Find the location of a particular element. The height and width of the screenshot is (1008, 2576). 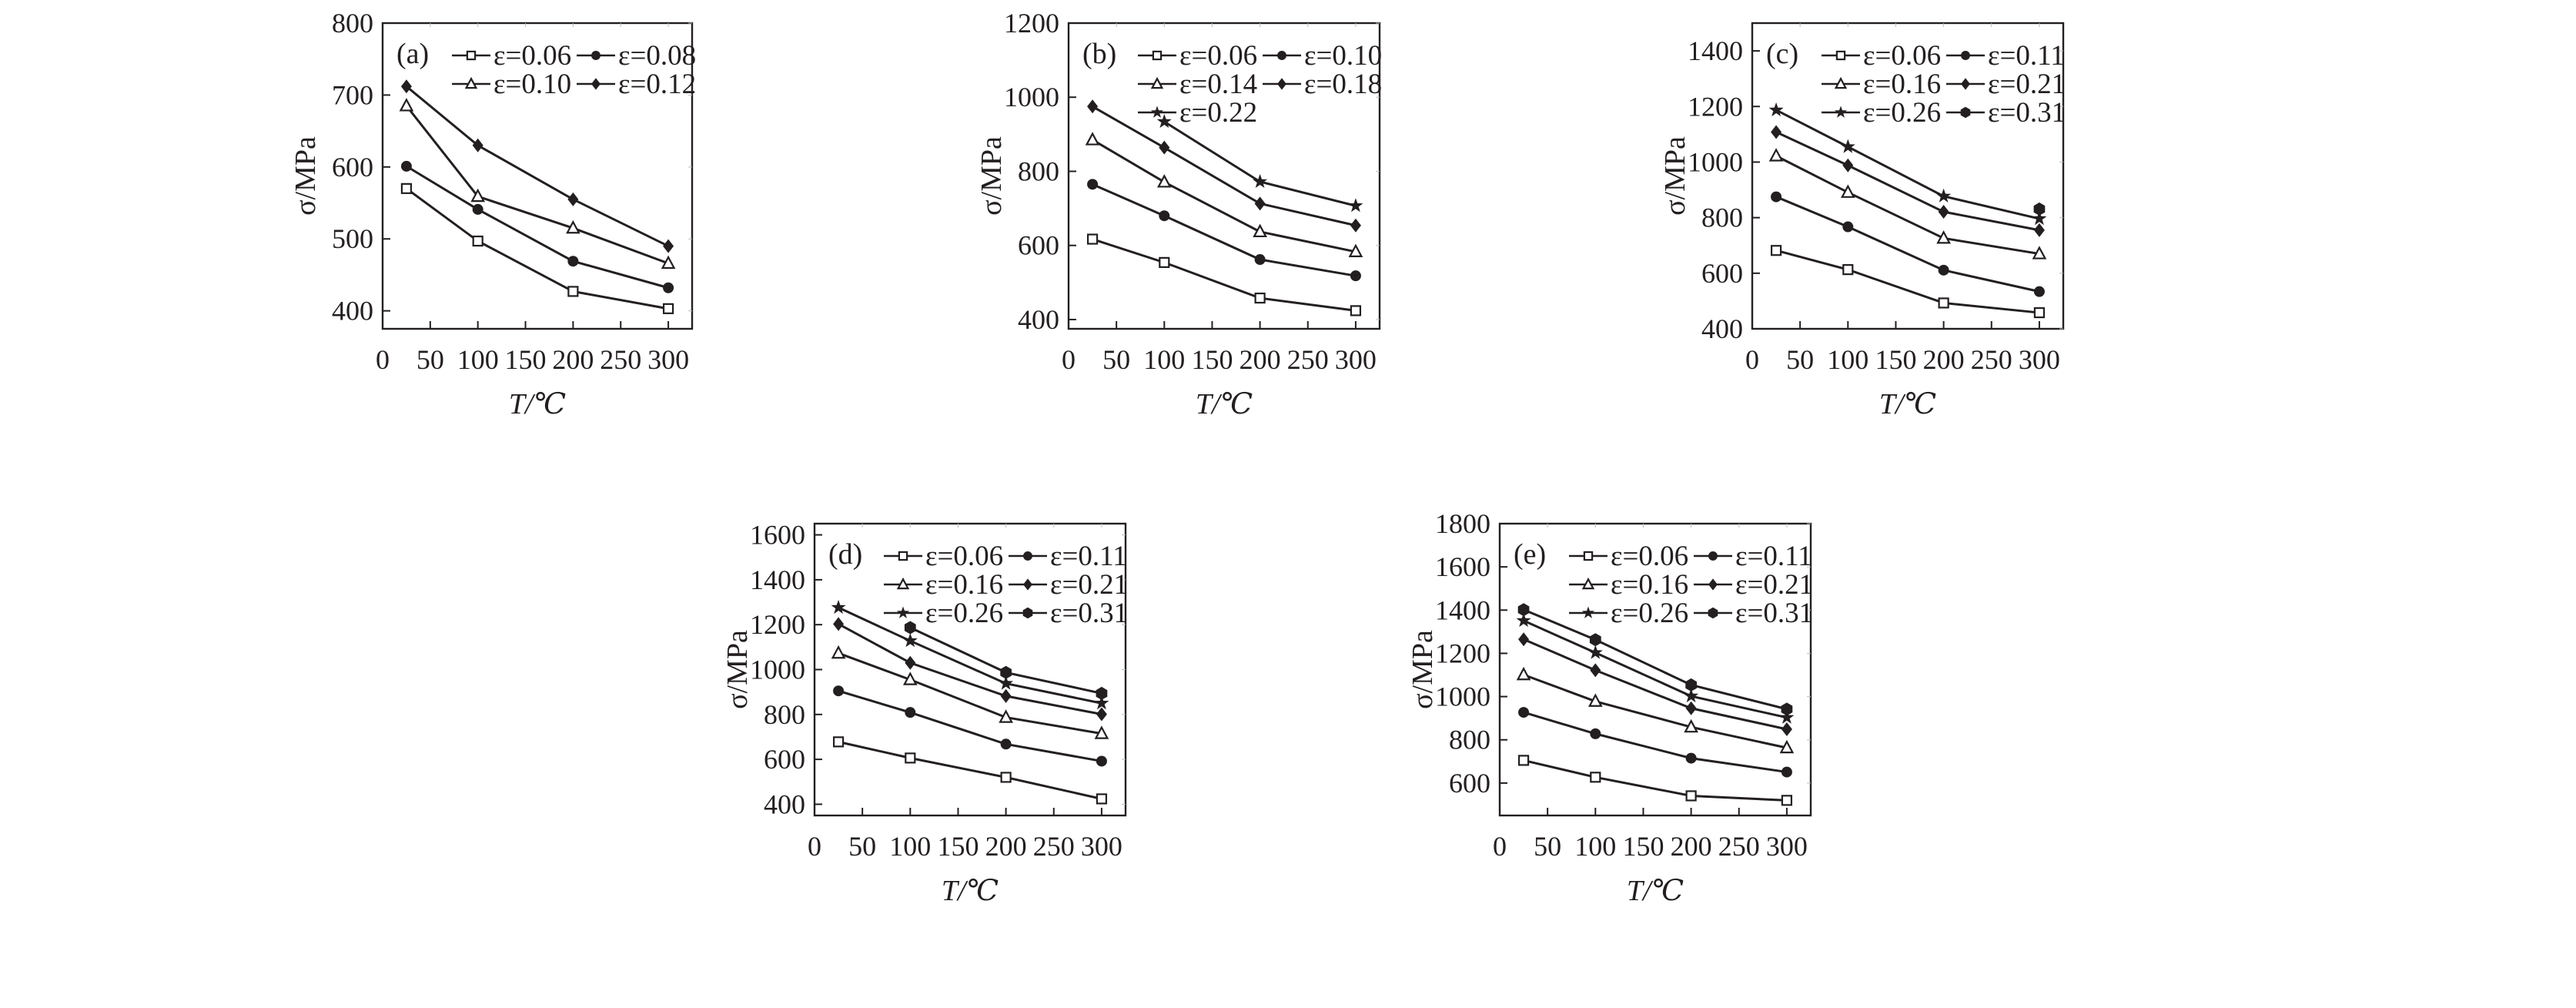

legend-label: ε=0.12 is located at coordinates (657, 84).